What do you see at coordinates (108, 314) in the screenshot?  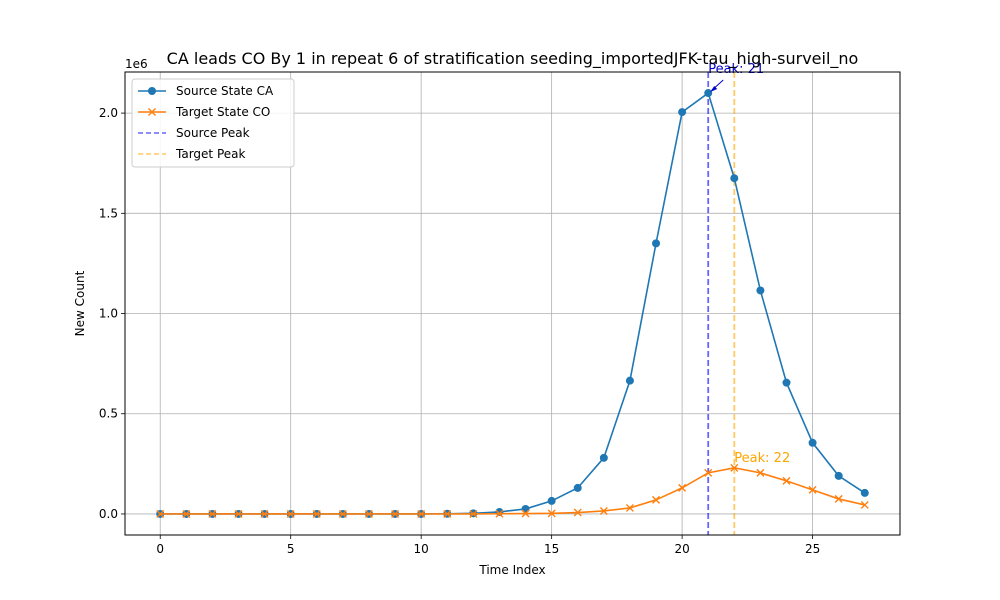 I see `y-tick-label: 1.0` at bounding box center [108, 314].